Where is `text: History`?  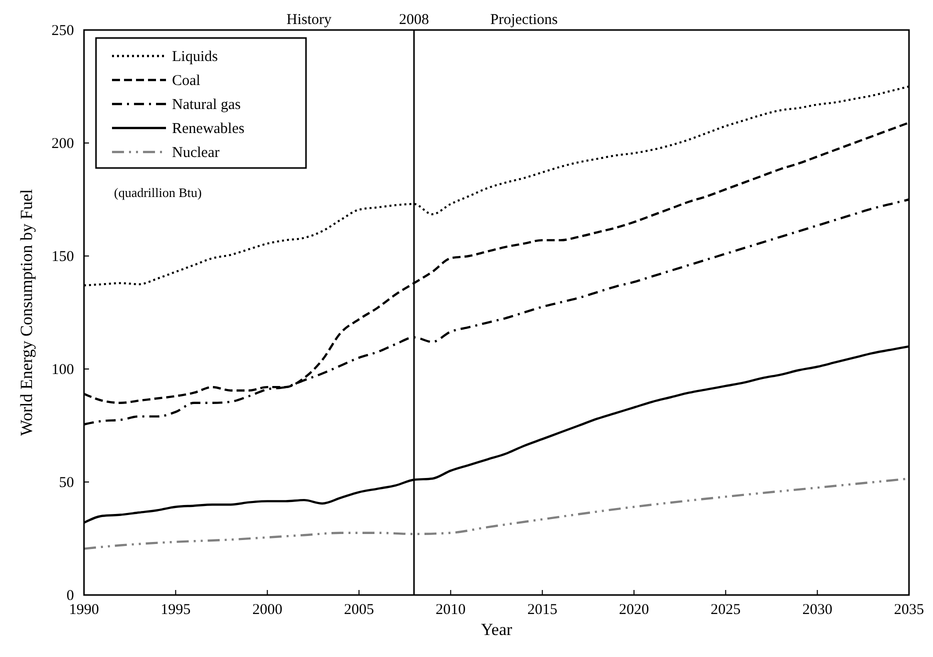 text: History is located at coordinates (309, 20).